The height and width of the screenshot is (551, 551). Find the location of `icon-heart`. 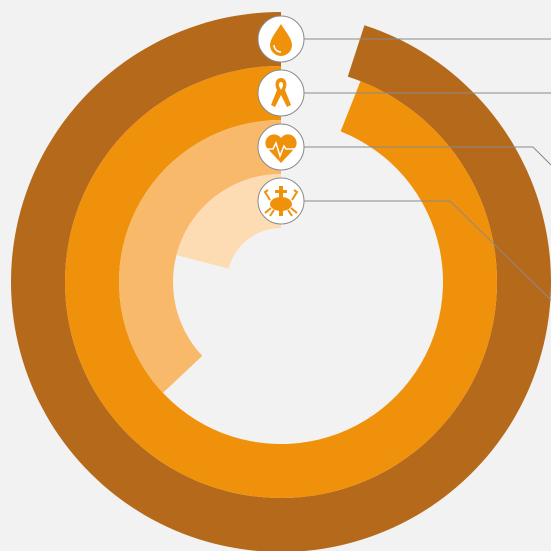

icon-heart is located at coordinates (281, 147).